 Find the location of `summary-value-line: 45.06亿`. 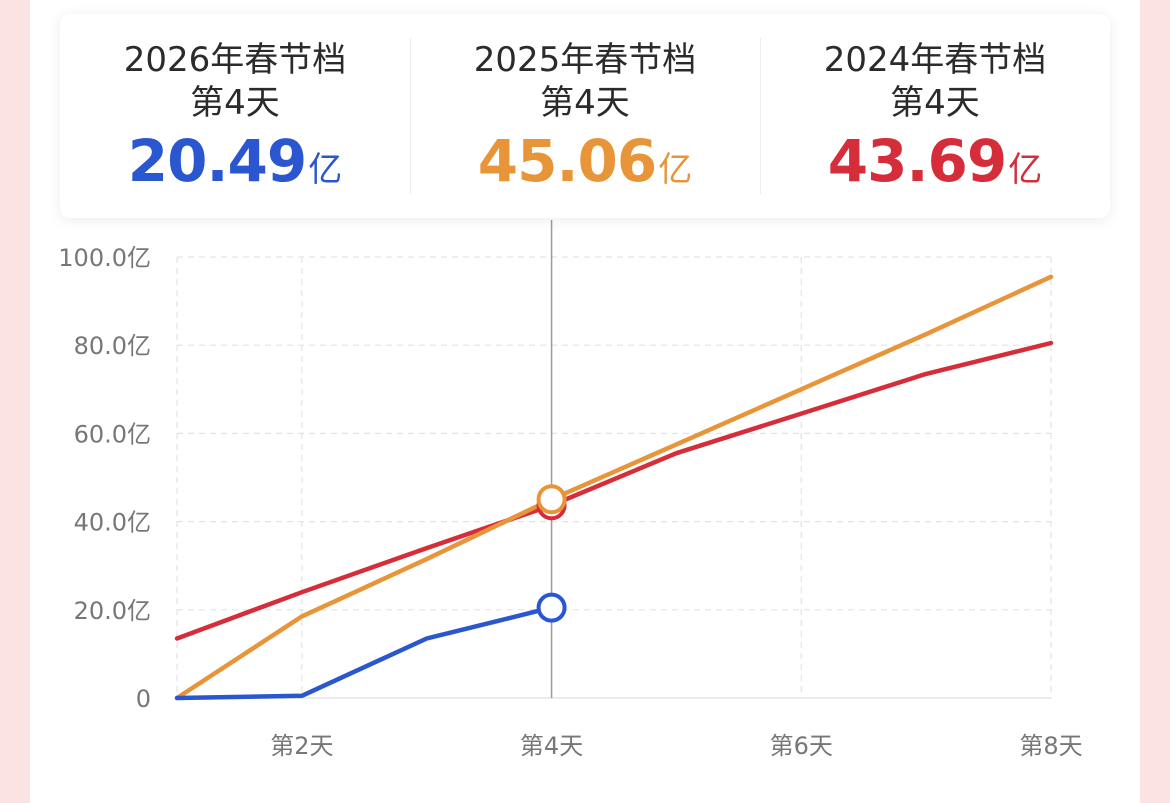

summary-value-line: 45.06亿 is located at coordinates (585, 168).